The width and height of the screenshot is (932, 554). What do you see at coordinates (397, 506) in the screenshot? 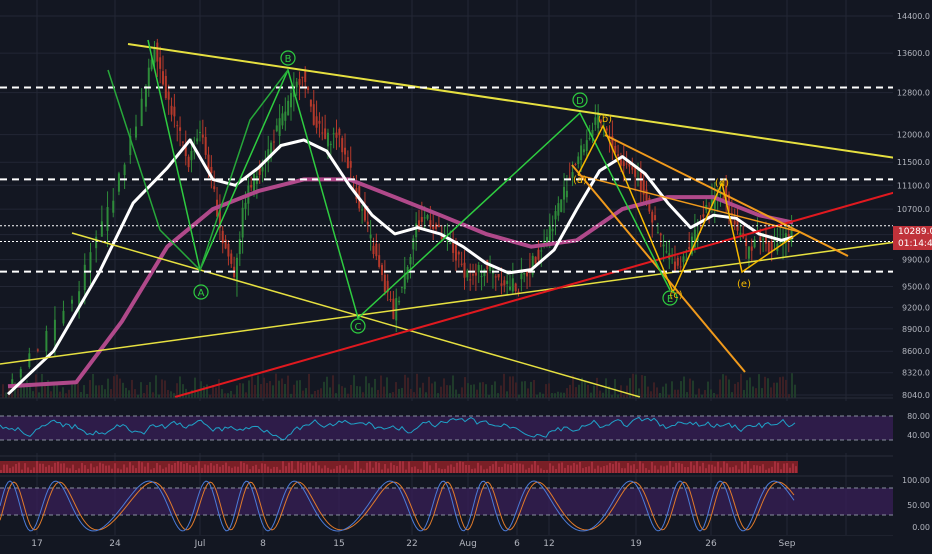
I see `stoch-k-line` at bounding box center [397, 506].